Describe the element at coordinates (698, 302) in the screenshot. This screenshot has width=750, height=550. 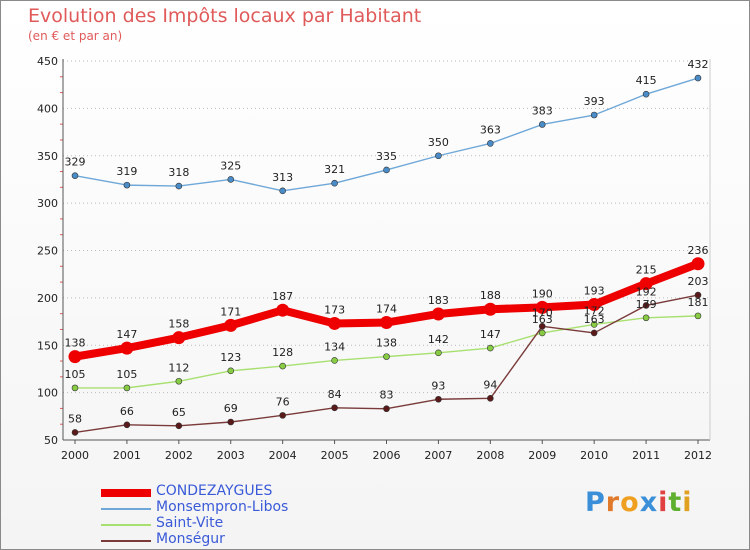
I see `data-label: 181` at that location.